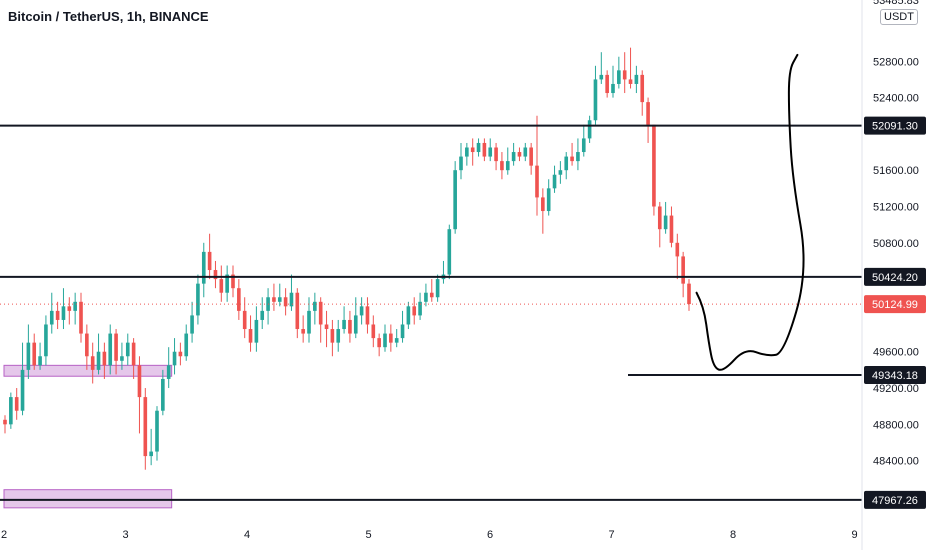  What do you see at coordinates (895, 305) in the screenshot?
I see `current-price-badge-label: 50124.99` at bounding box center [895, 305].